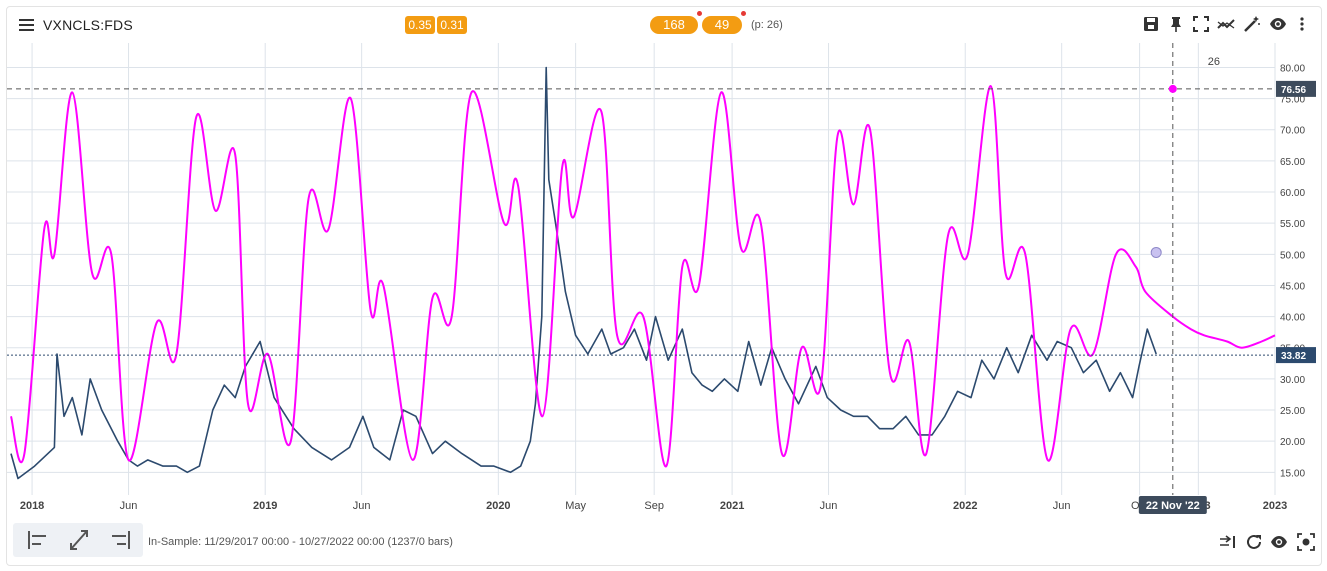  What do you see at coordinates (121, 540) in the screenshot?
I see `align-right-icon` at bounding box center [121, 540].